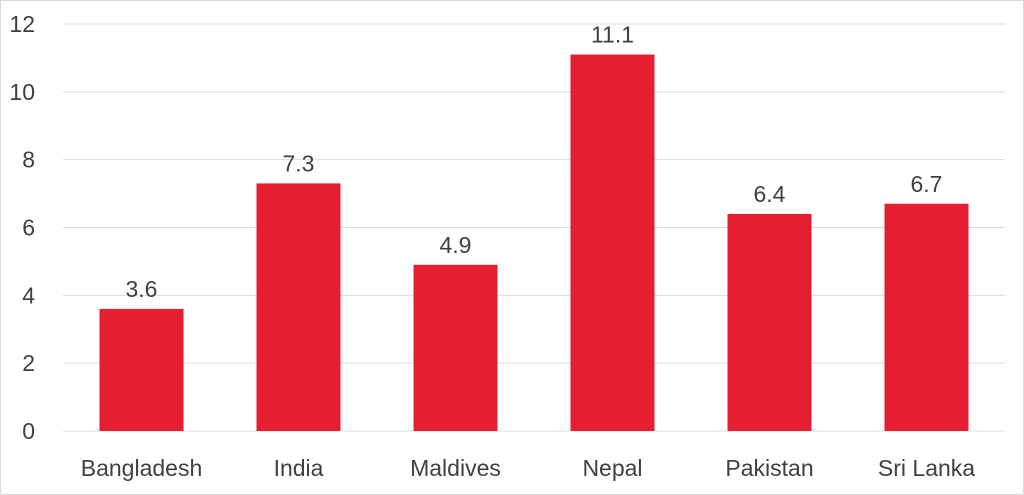 The height and width of the screenshot is (495, 1024). What do you see at coordinates (299, 468) in the screenshot?
I see `category-label: India` at bounding box center [299, 468].